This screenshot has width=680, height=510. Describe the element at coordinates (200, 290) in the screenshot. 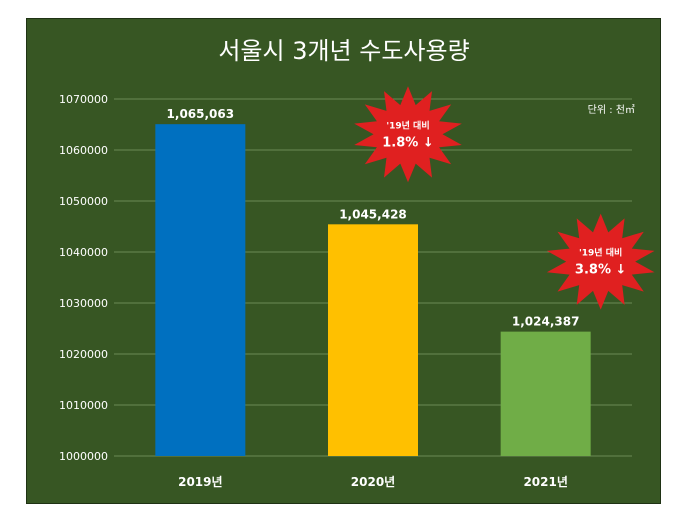

I see `bar-2019년` at that location.